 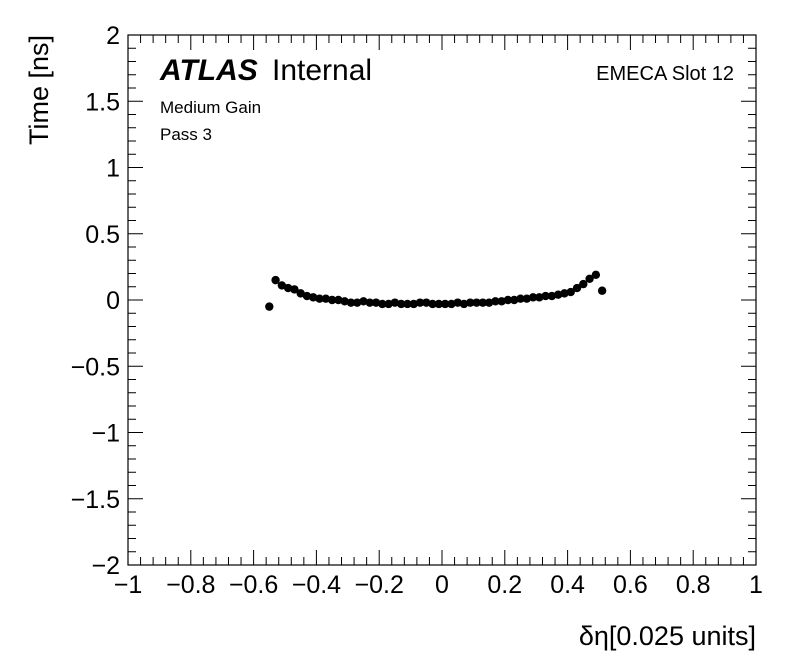 What do you see at coordinates (665, 74) in the screenshot?
I see `slot-label: EMECA Slot 12` at bounding box center [665, 74].